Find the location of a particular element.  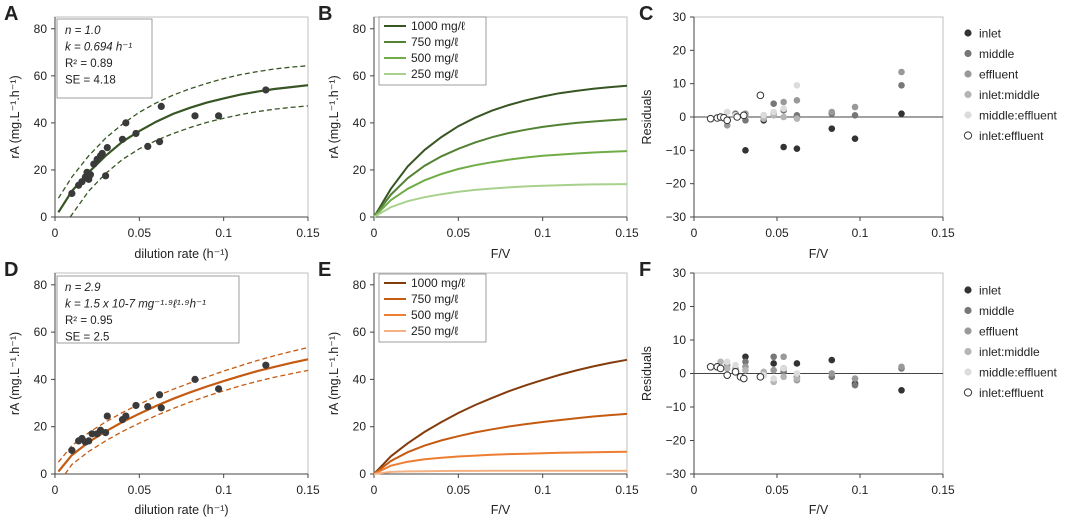

x-axis-label-c: F/V is located at coordinates (819, 254).